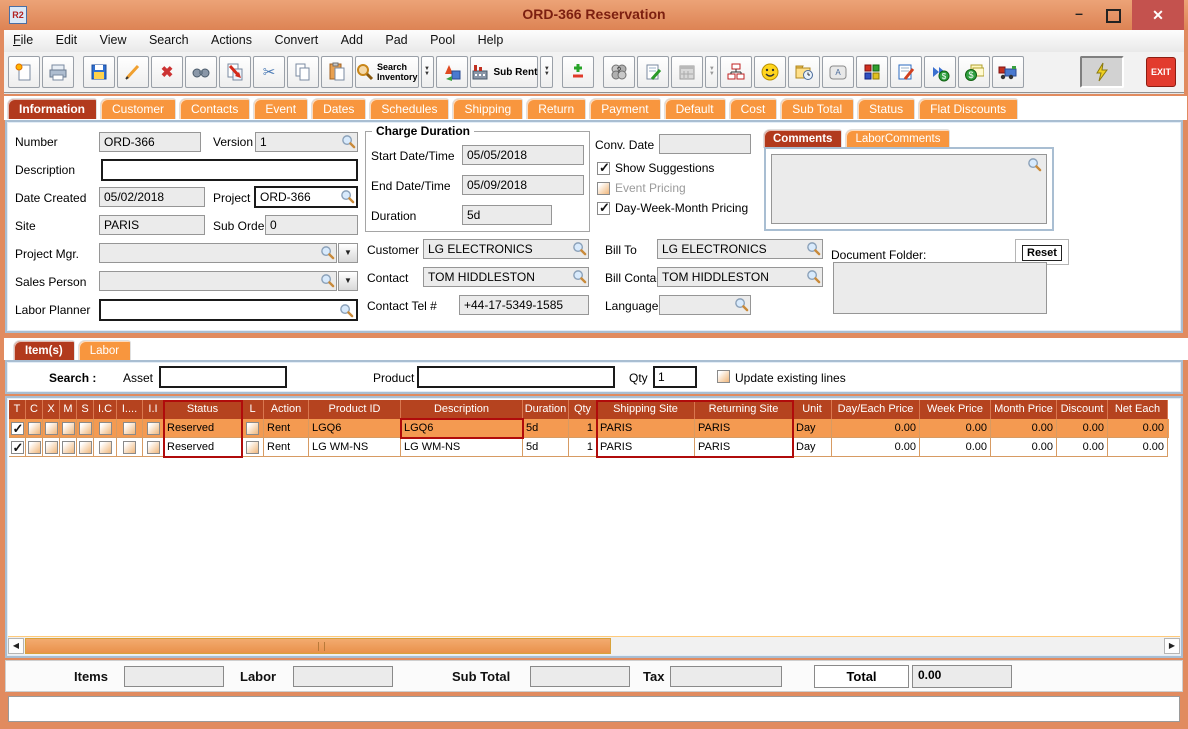  I want to click on org-chart-button, so click(736, 72).